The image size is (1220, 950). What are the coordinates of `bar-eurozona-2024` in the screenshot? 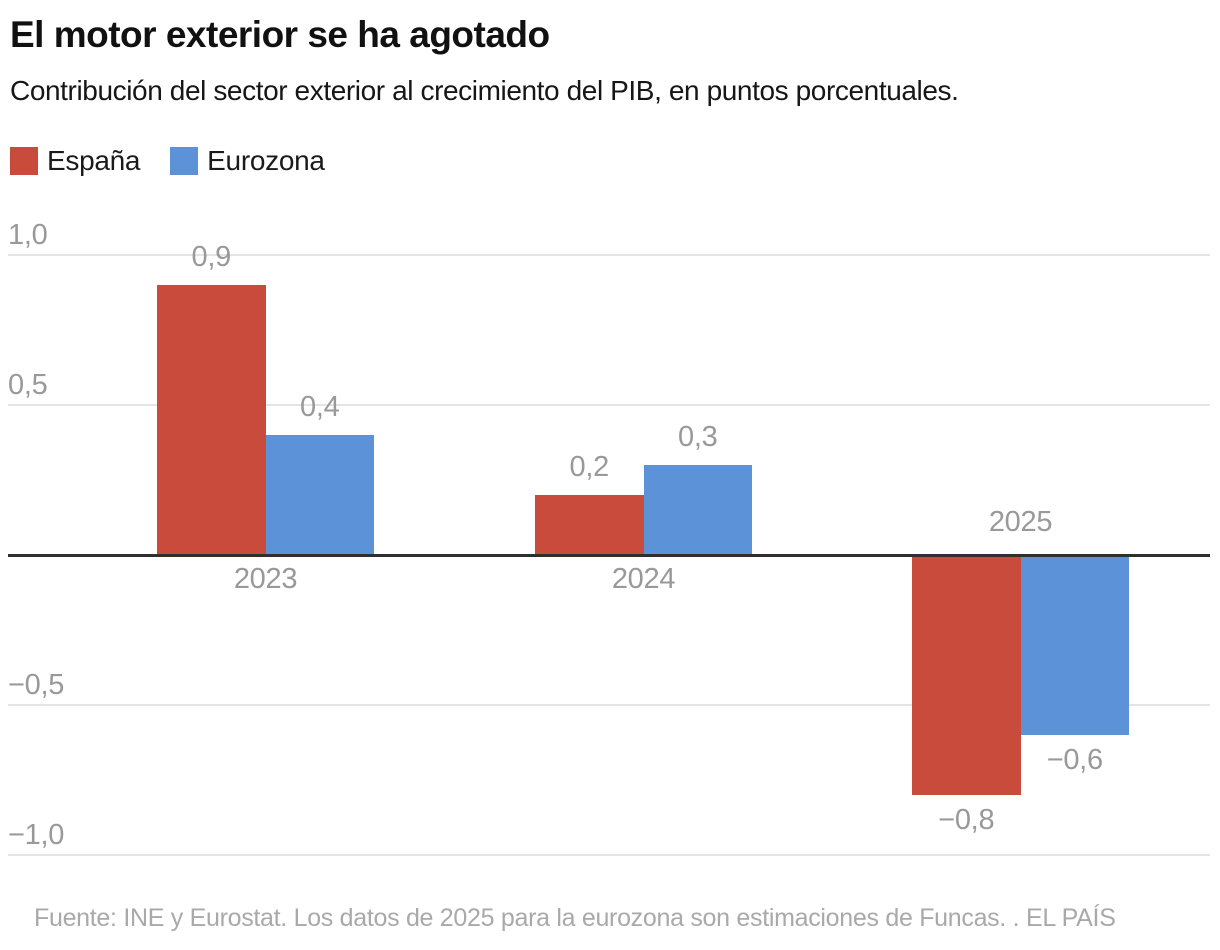 It's located at (697, 510).